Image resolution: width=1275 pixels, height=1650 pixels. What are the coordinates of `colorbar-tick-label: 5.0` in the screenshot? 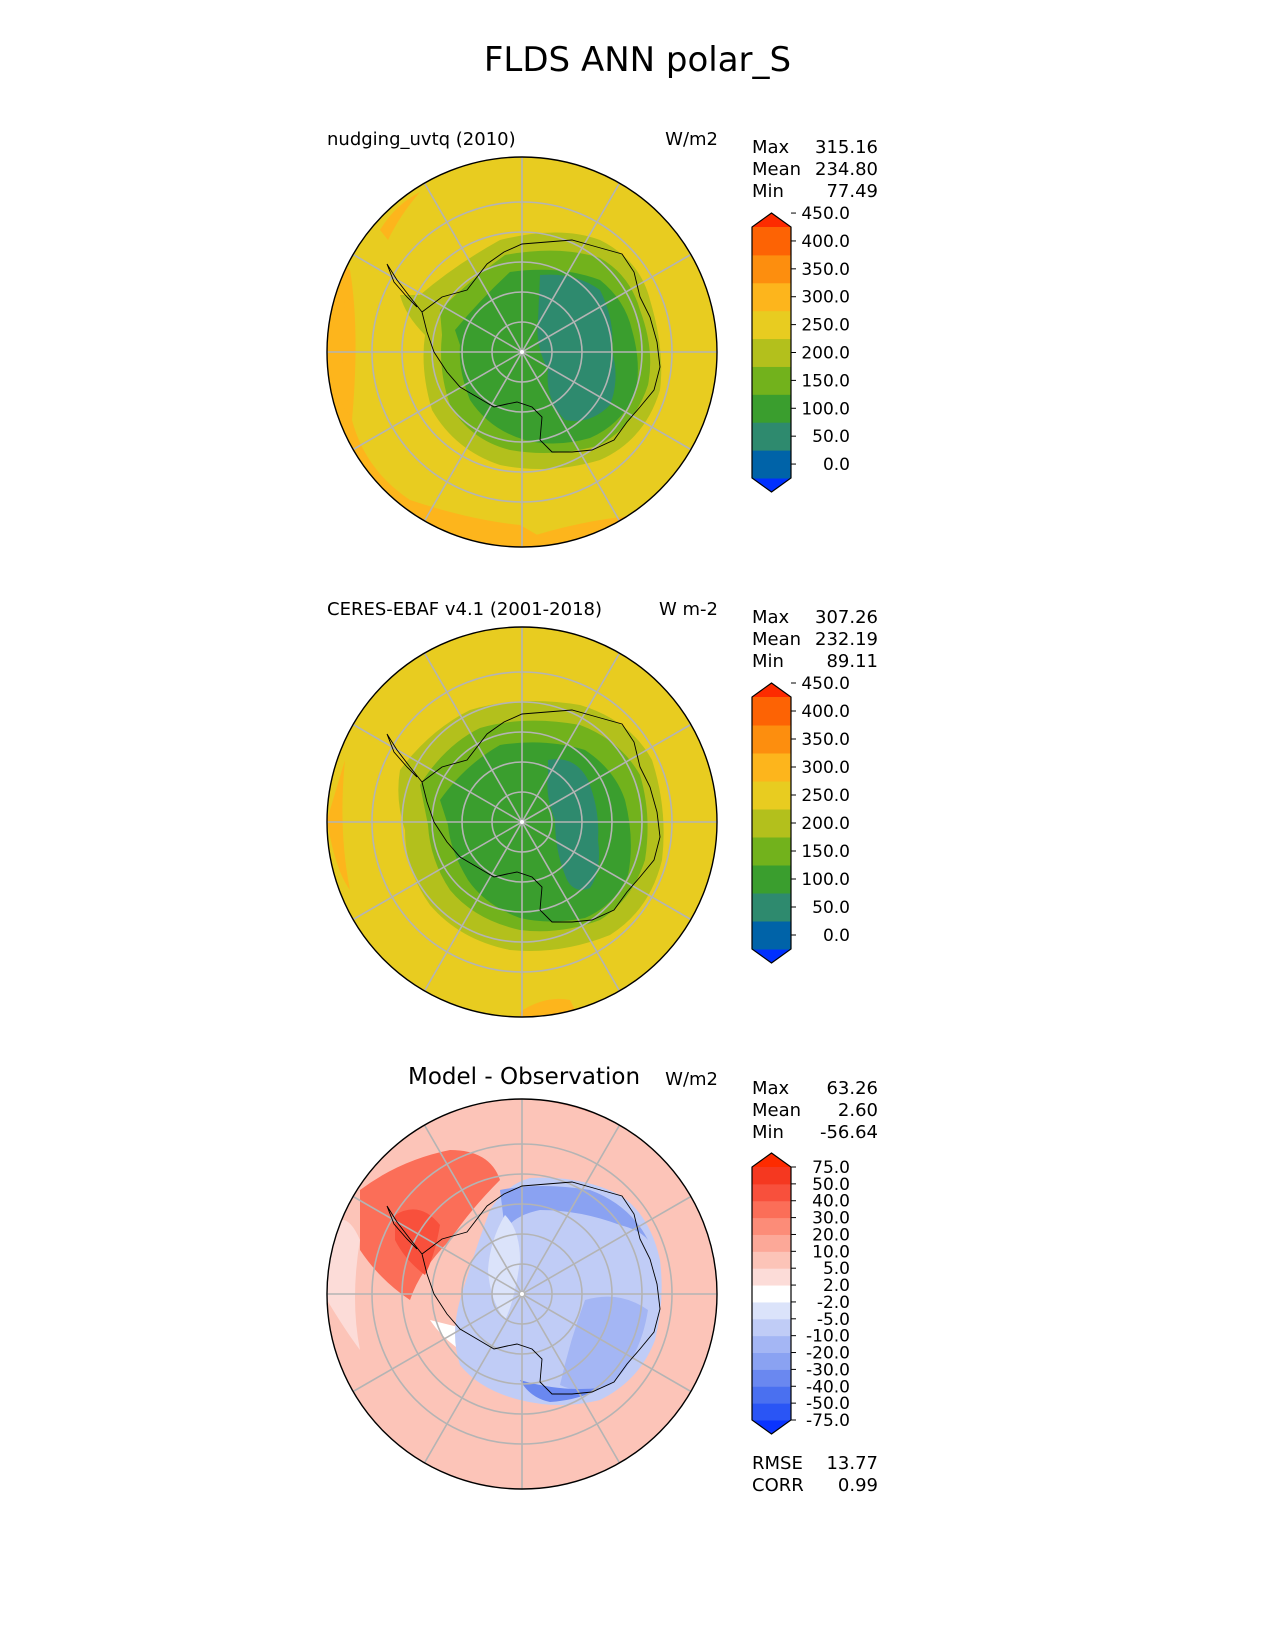 It's located at (836, 1269).